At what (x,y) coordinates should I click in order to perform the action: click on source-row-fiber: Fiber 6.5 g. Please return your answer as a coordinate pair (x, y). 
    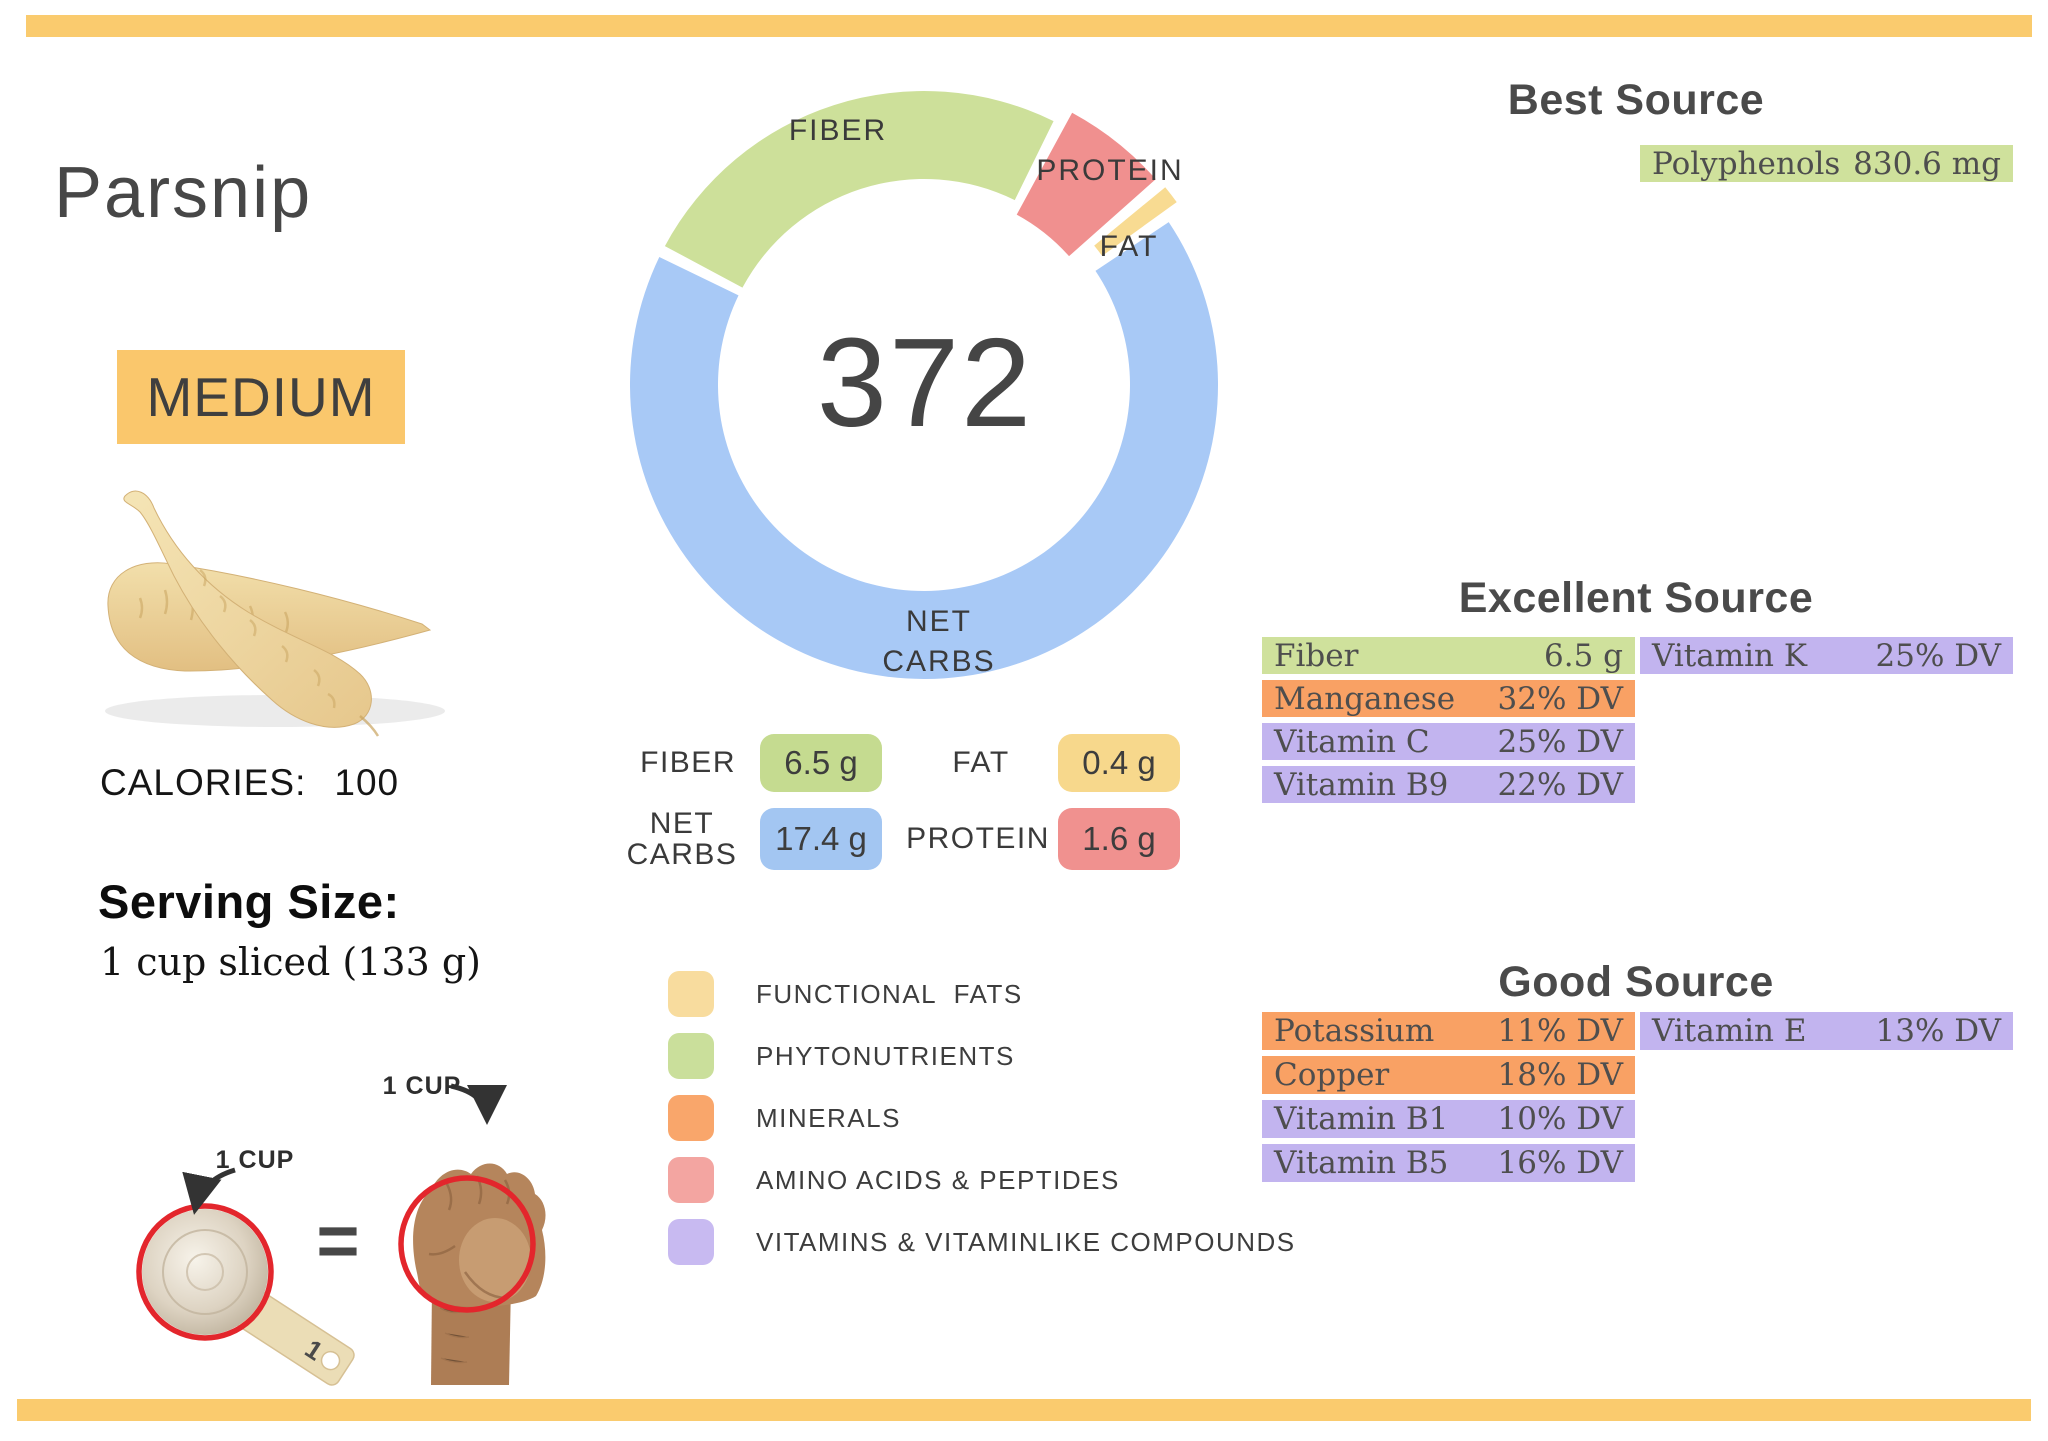
    Looking at the image, I should click on (1448, 655).